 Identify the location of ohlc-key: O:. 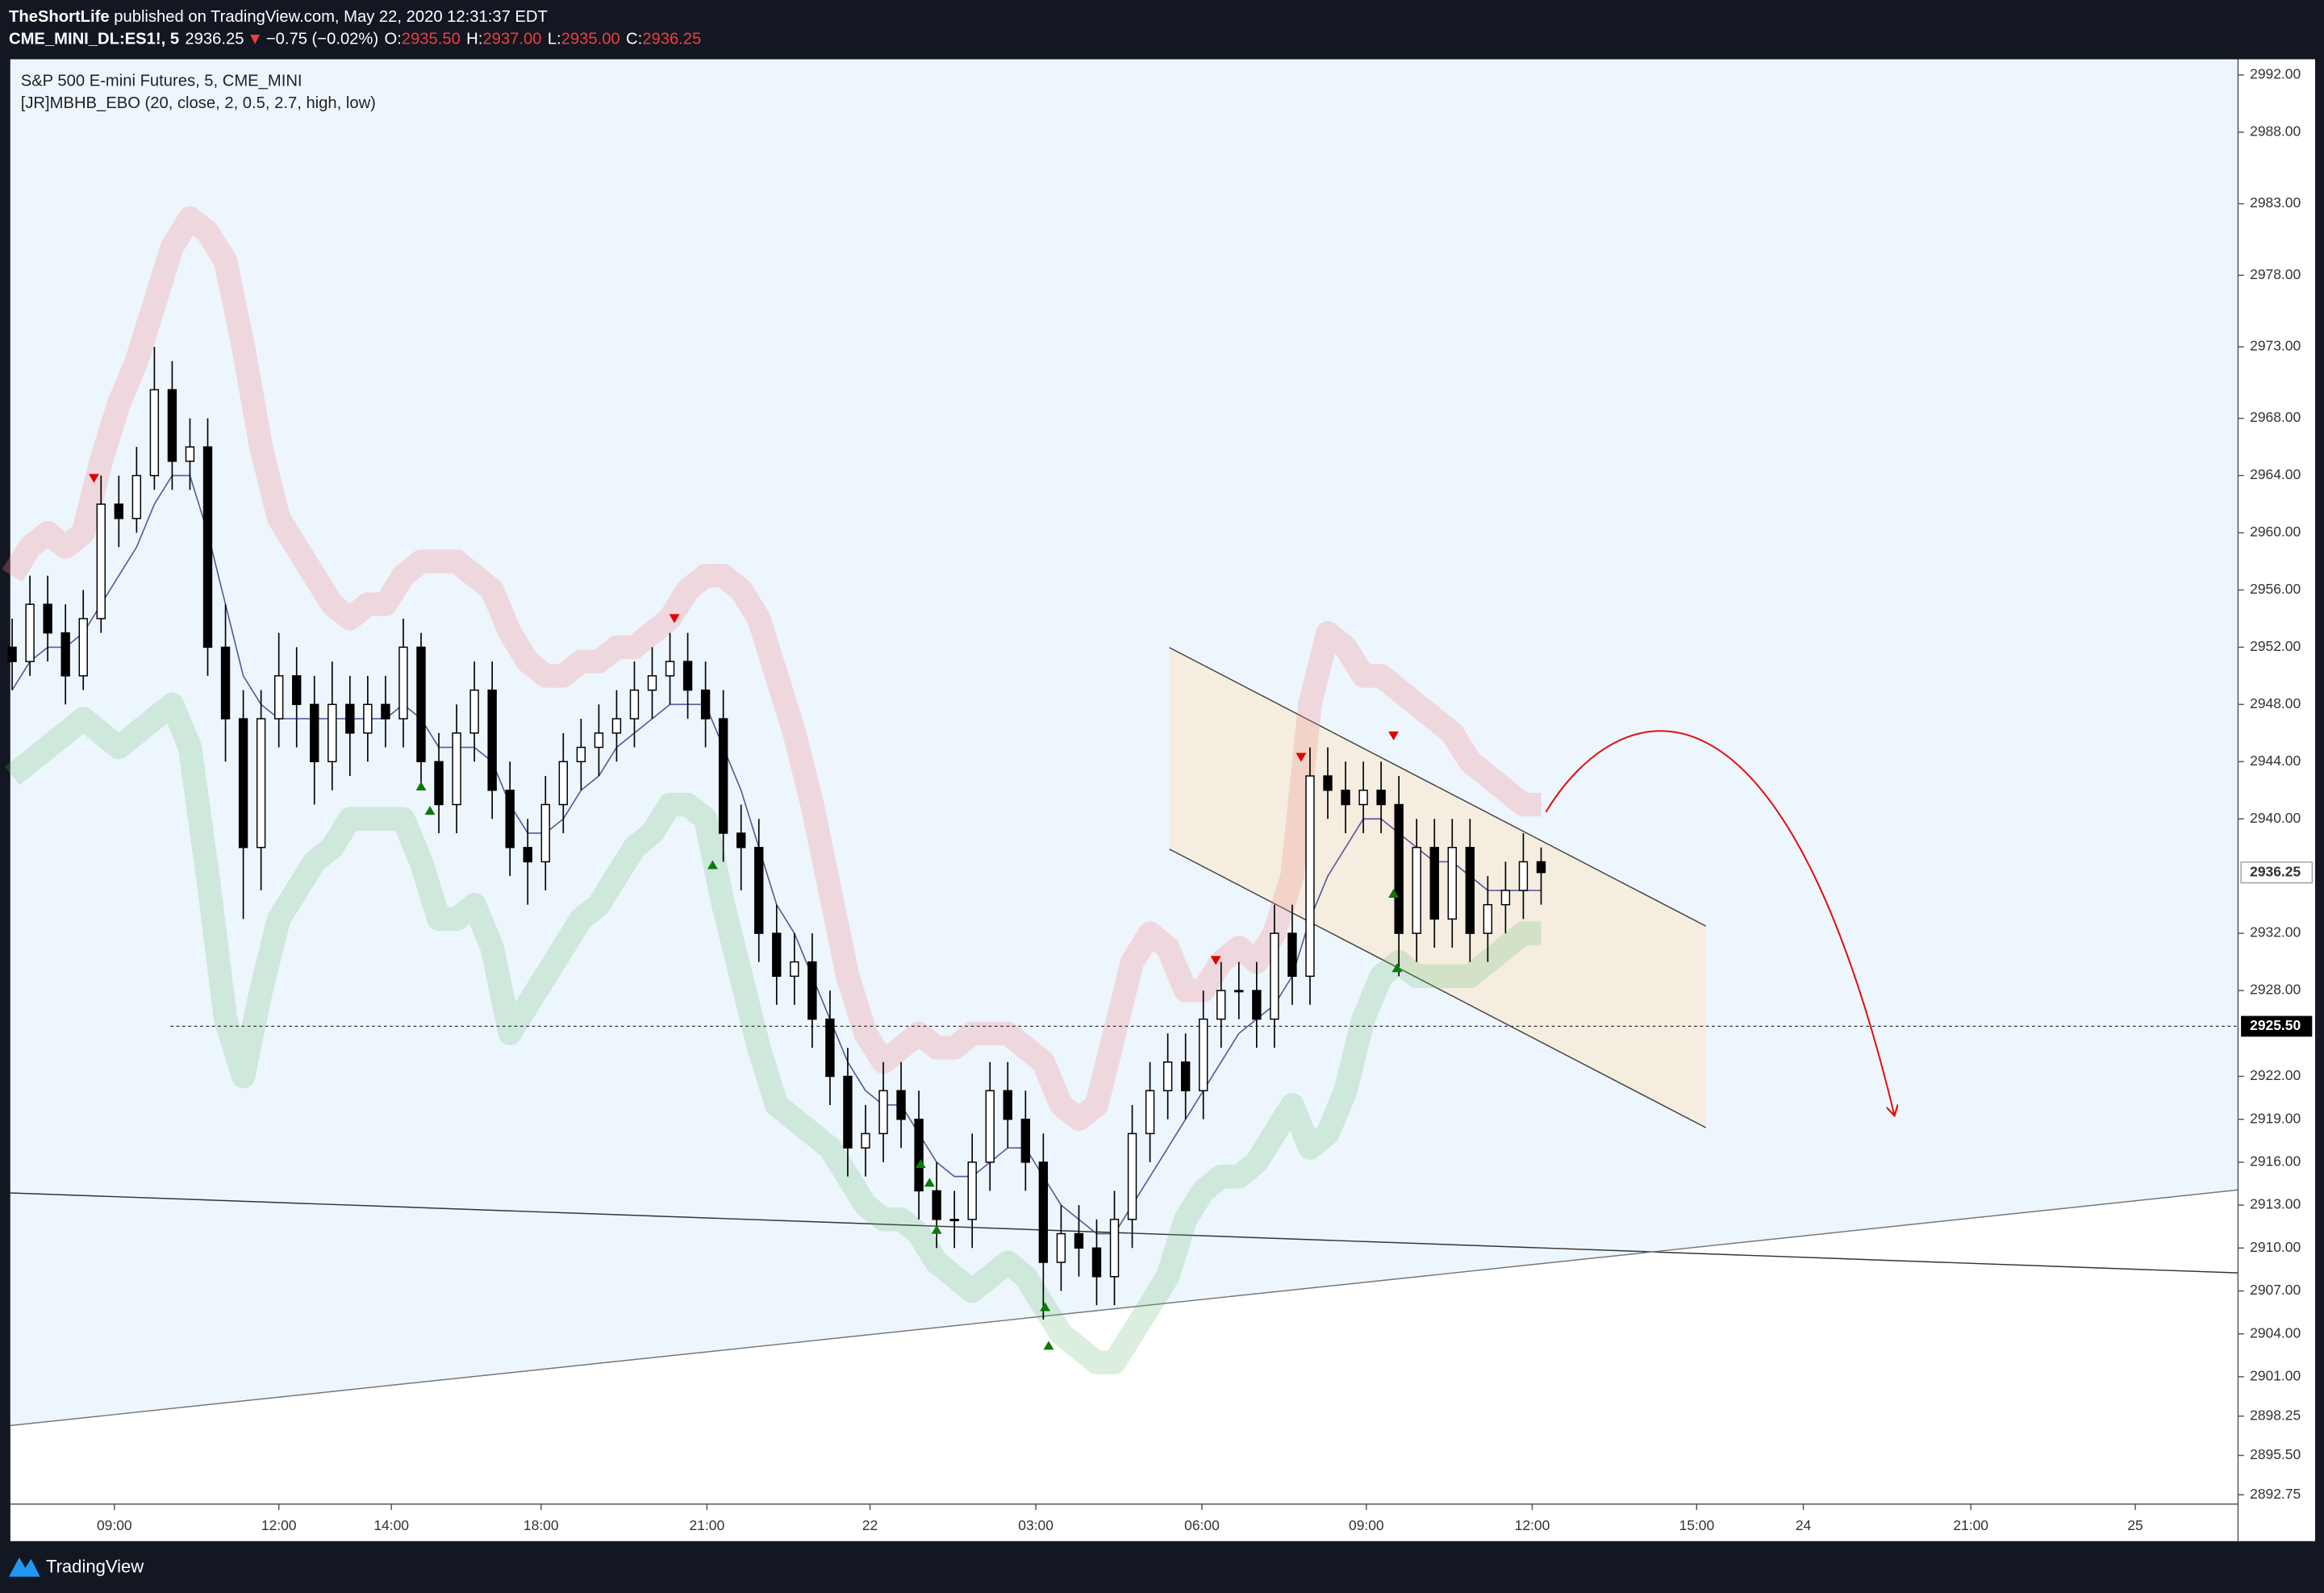
(392, 39).